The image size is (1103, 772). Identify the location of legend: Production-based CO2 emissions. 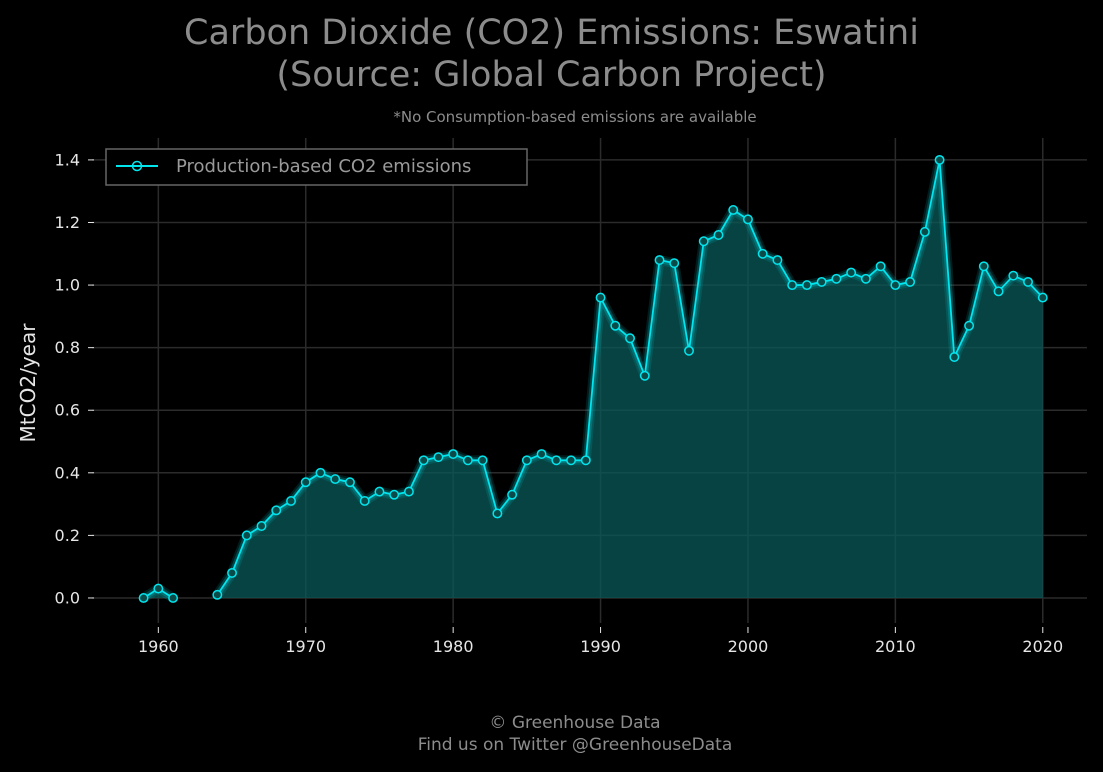
(316, 167).